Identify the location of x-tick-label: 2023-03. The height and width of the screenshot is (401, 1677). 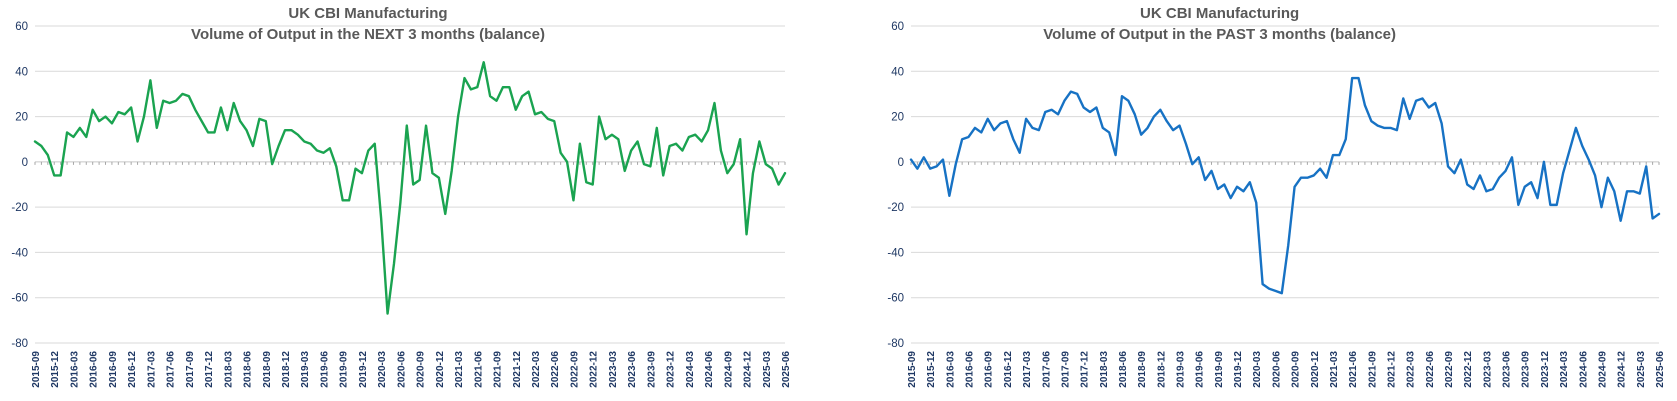
(1487, 369).